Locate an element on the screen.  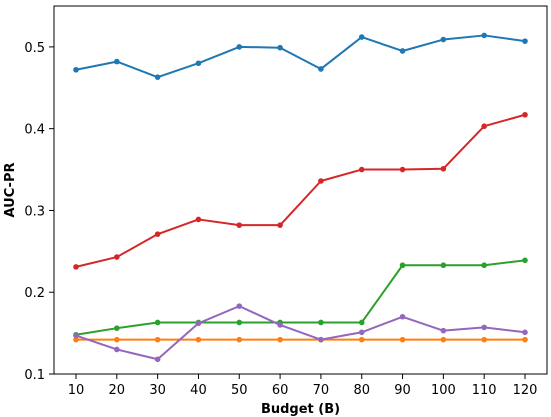
x-tick-label: 80 is located at coordinates (361, 390).